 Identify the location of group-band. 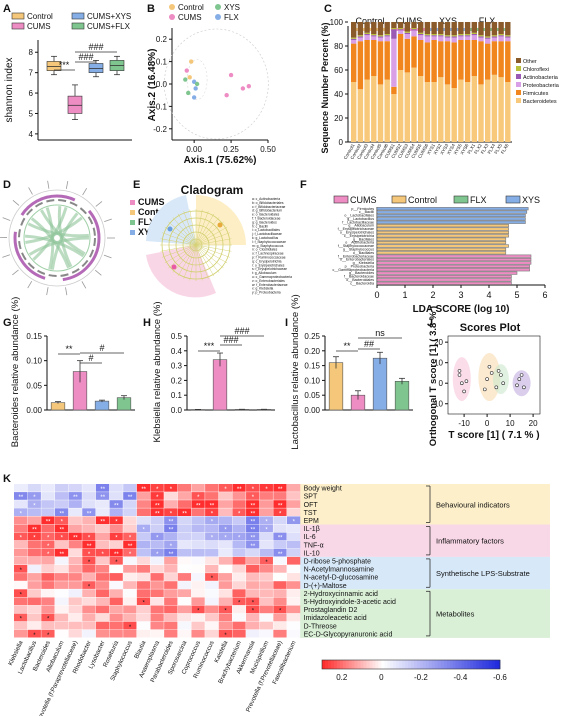
(425, 613).